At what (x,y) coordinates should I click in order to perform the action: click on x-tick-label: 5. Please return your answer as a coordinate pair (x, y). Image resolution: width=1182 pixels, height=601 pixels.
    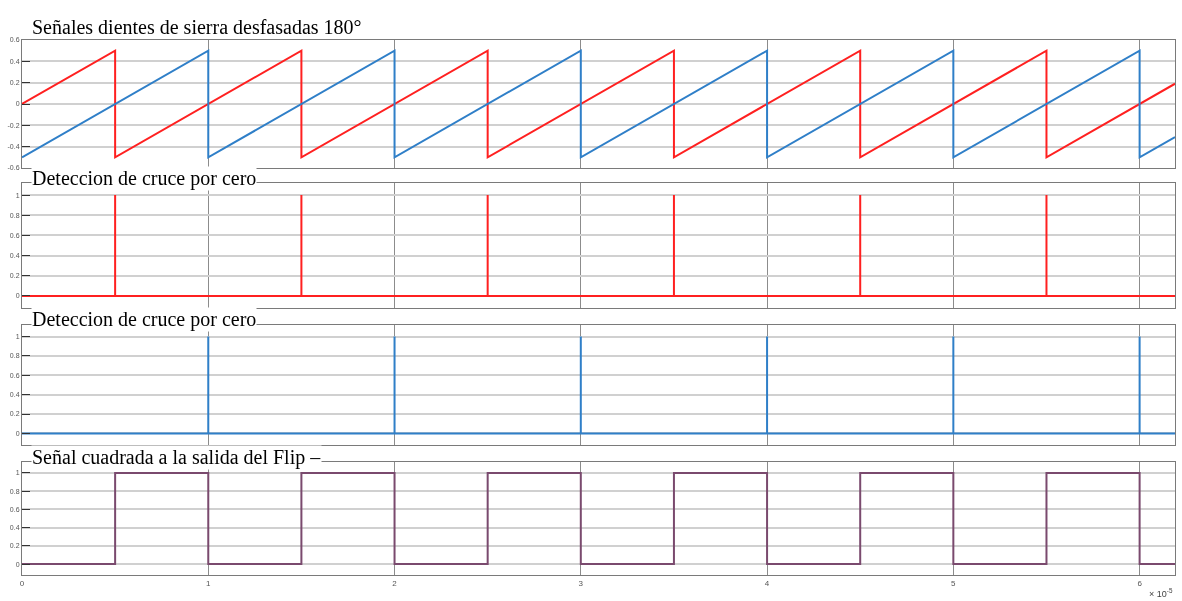
    Looking at the image, I should click on (954, 583).